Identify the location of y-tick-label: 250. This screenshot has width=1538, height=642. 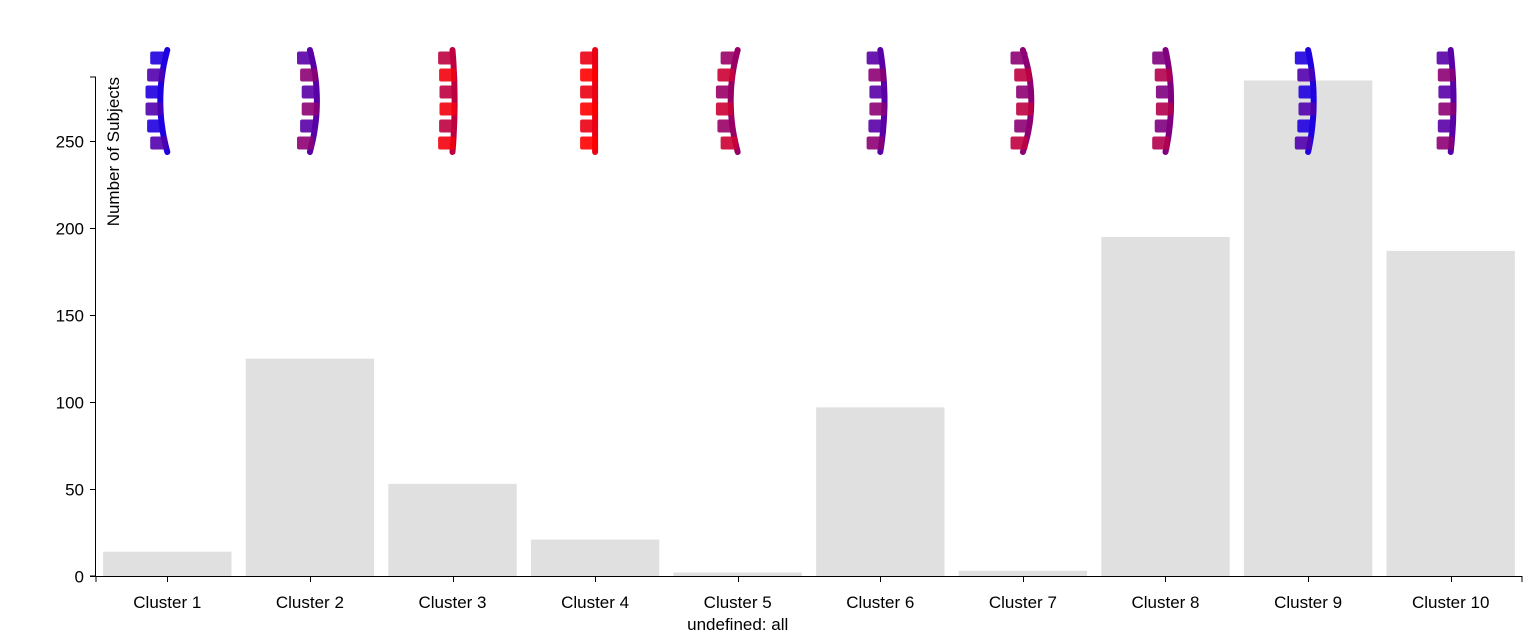
(70, 142).